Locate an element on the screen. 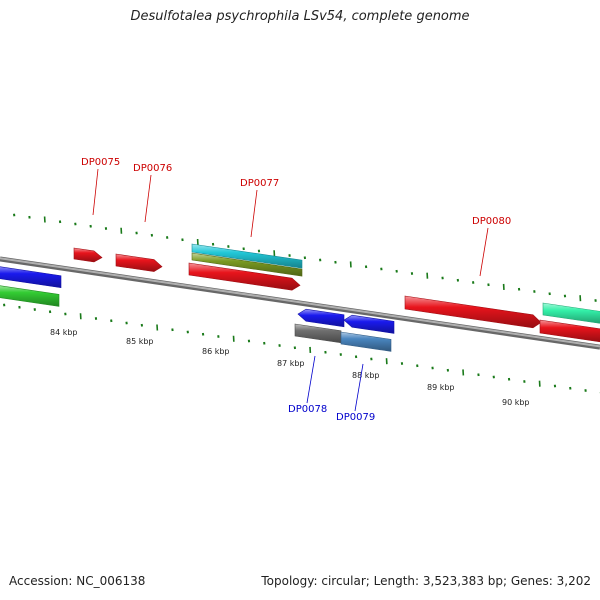 The height and width of the screenshot is (600, 600). gene-label: DP0078 is located at coordinates (307, 409).